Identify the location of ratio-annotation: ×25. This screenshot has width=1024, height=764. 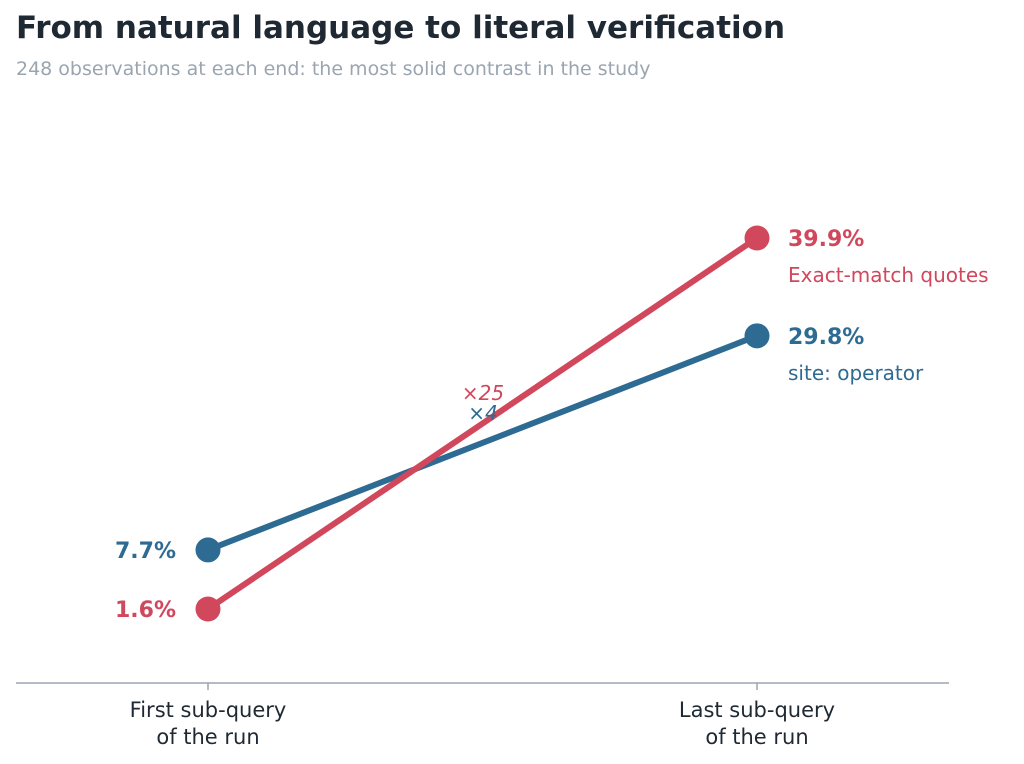
(483, 393).